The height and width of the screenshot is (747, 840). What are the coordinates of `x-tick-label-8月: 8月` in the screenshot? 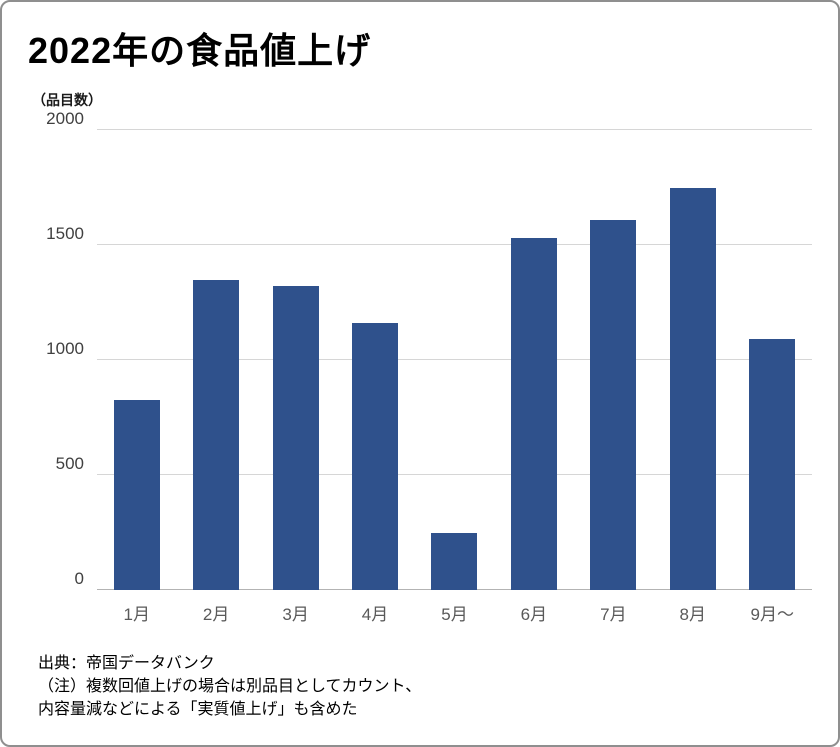 It's located at (693, 614).